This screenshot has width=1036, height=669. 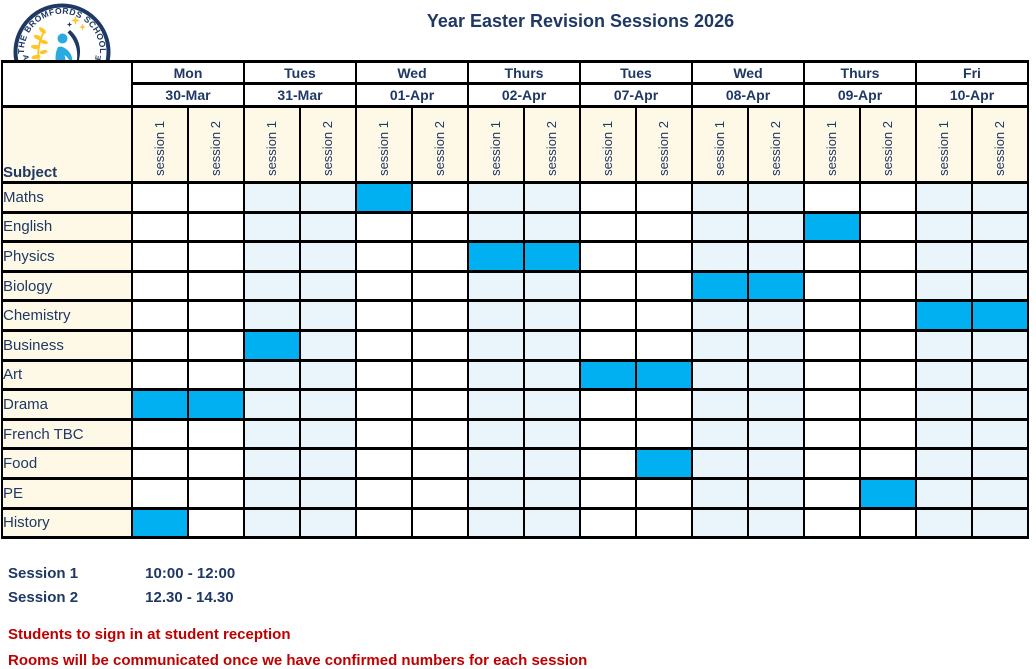 What do you see at coordinates (860, 72) in the screenshot?
I see `day-header: Thurs` at bounding box center [860, 72].